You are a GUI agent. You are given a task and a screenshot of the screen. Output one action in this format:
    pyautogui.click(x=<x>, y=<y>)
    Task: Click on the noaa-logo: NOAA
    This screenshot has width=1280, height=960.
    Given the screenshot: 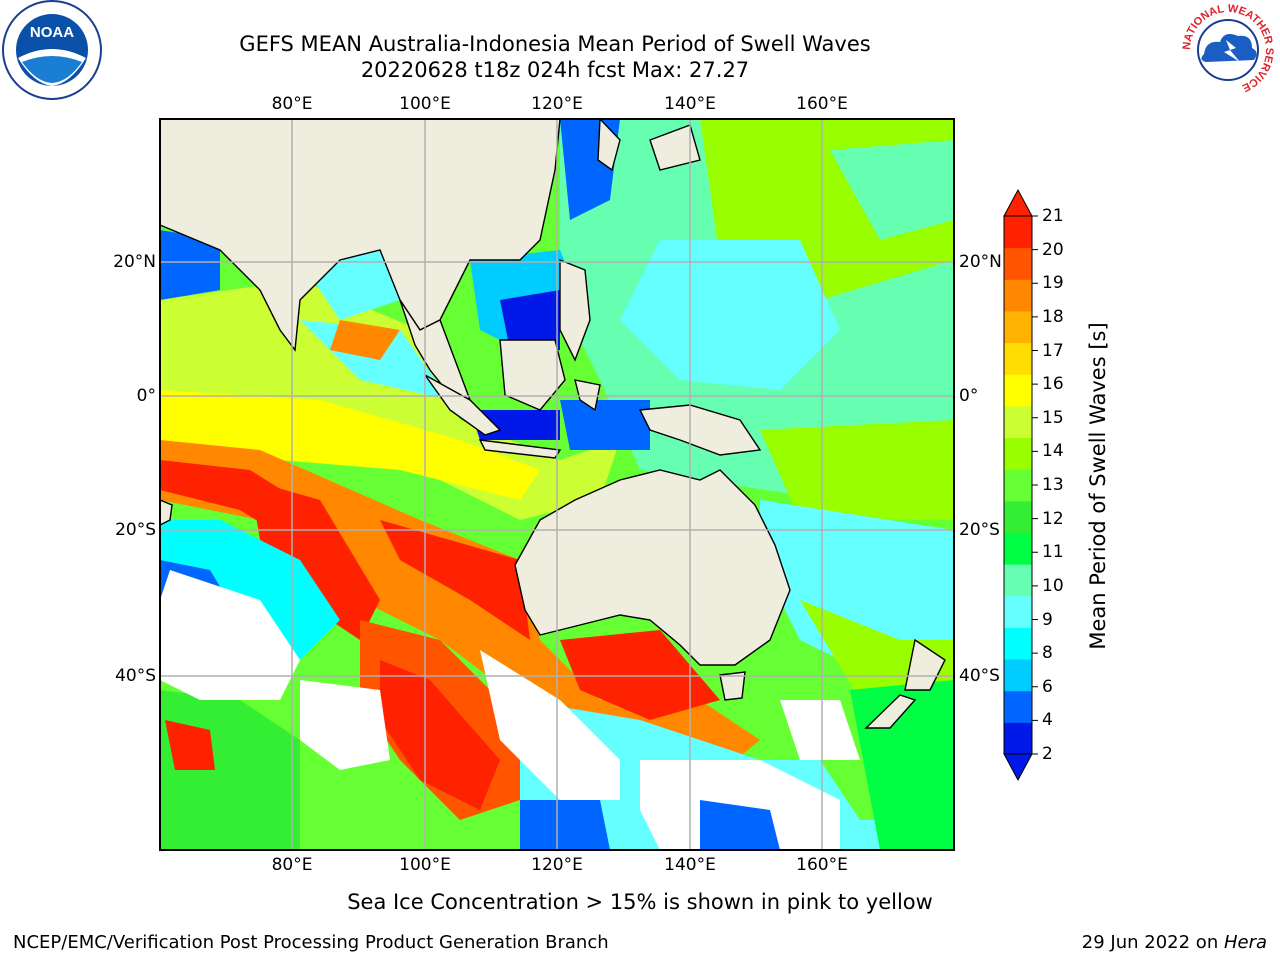 What is the action you would take?
    pyautogui.click(x=52, y=52)
    